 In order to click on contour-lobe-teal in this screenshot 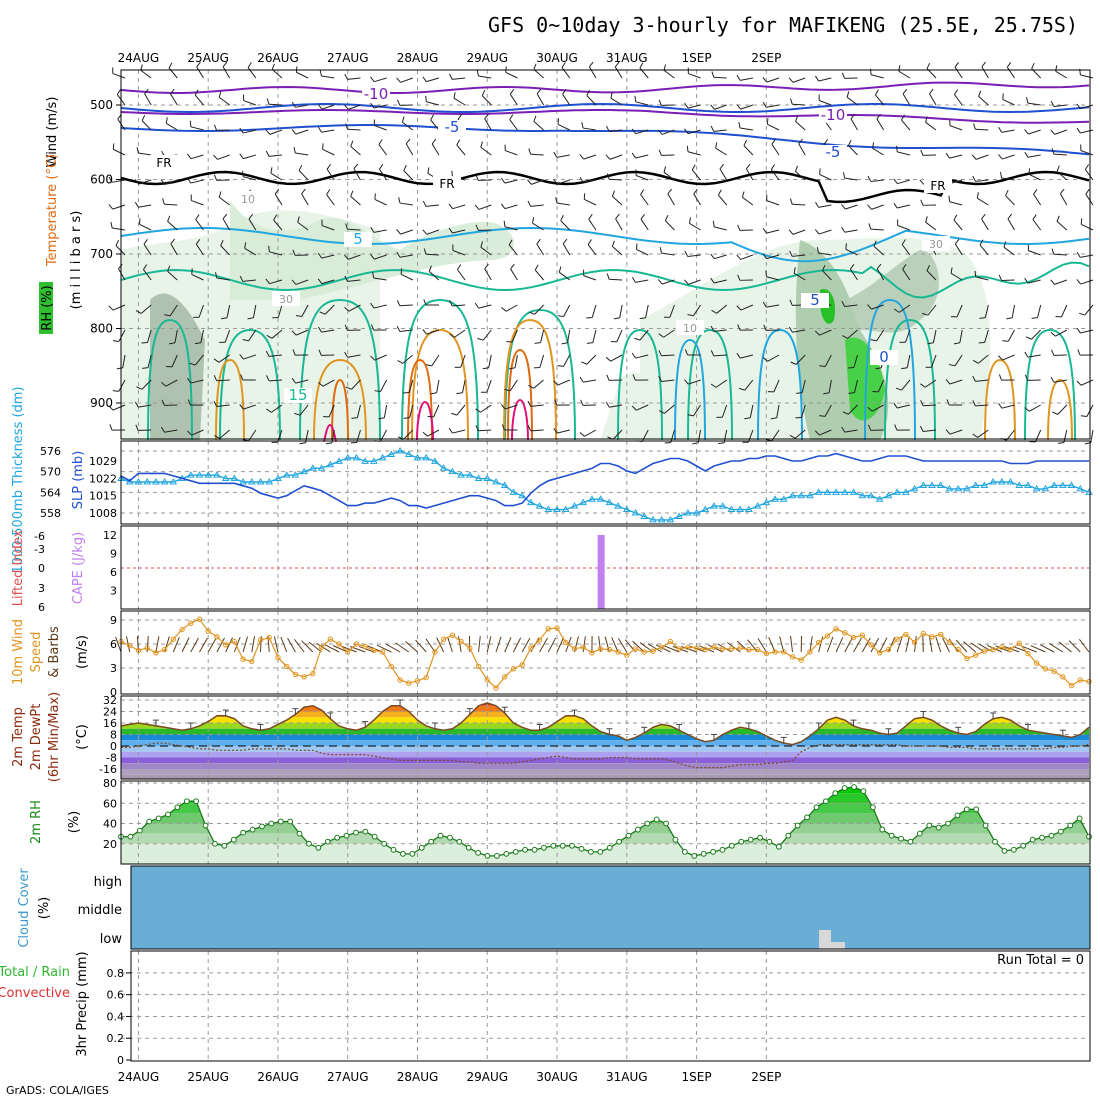, I will do `click(1050, 384)`.